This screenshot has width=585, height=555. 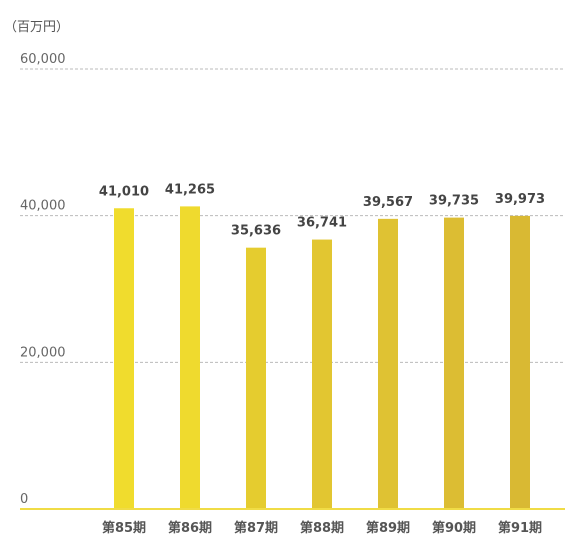 What do you see at coordinates (256, 231) in the screenshot?
I see `data-label: 35,636` at bounding box center [256, 231].